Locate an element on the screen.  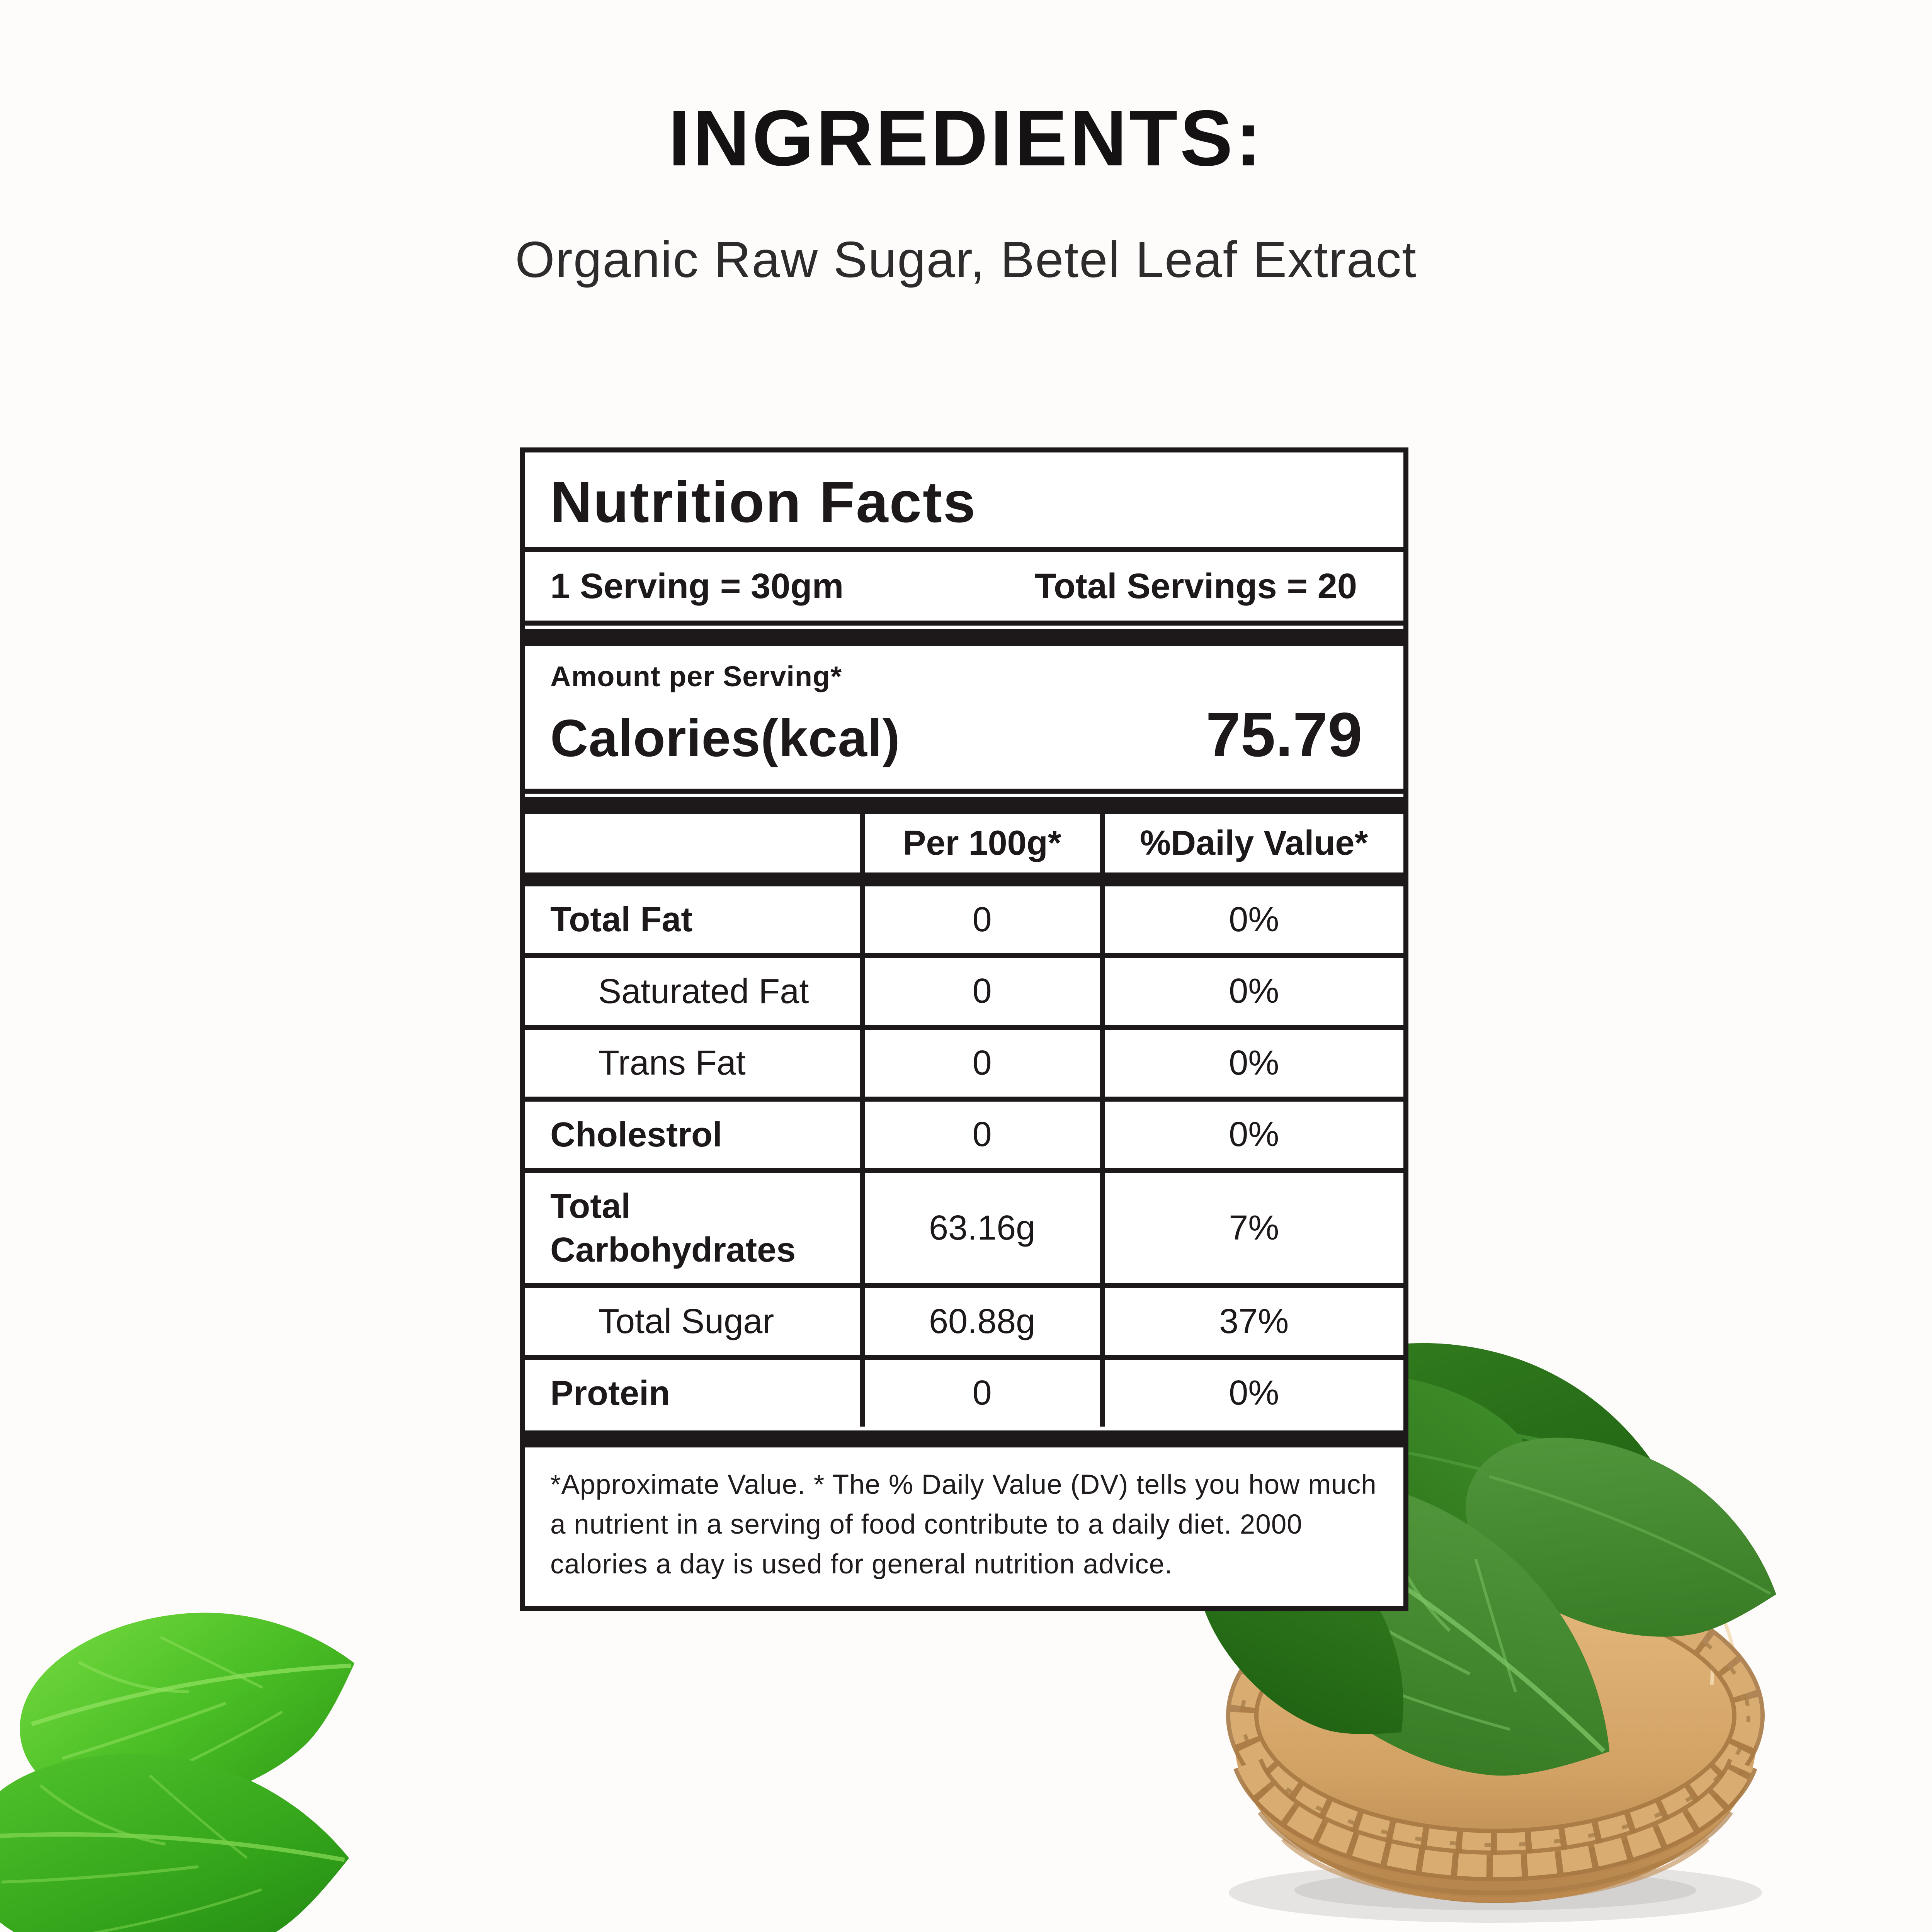
calories-value: 75.79 is located at coordinates (1284, 735).